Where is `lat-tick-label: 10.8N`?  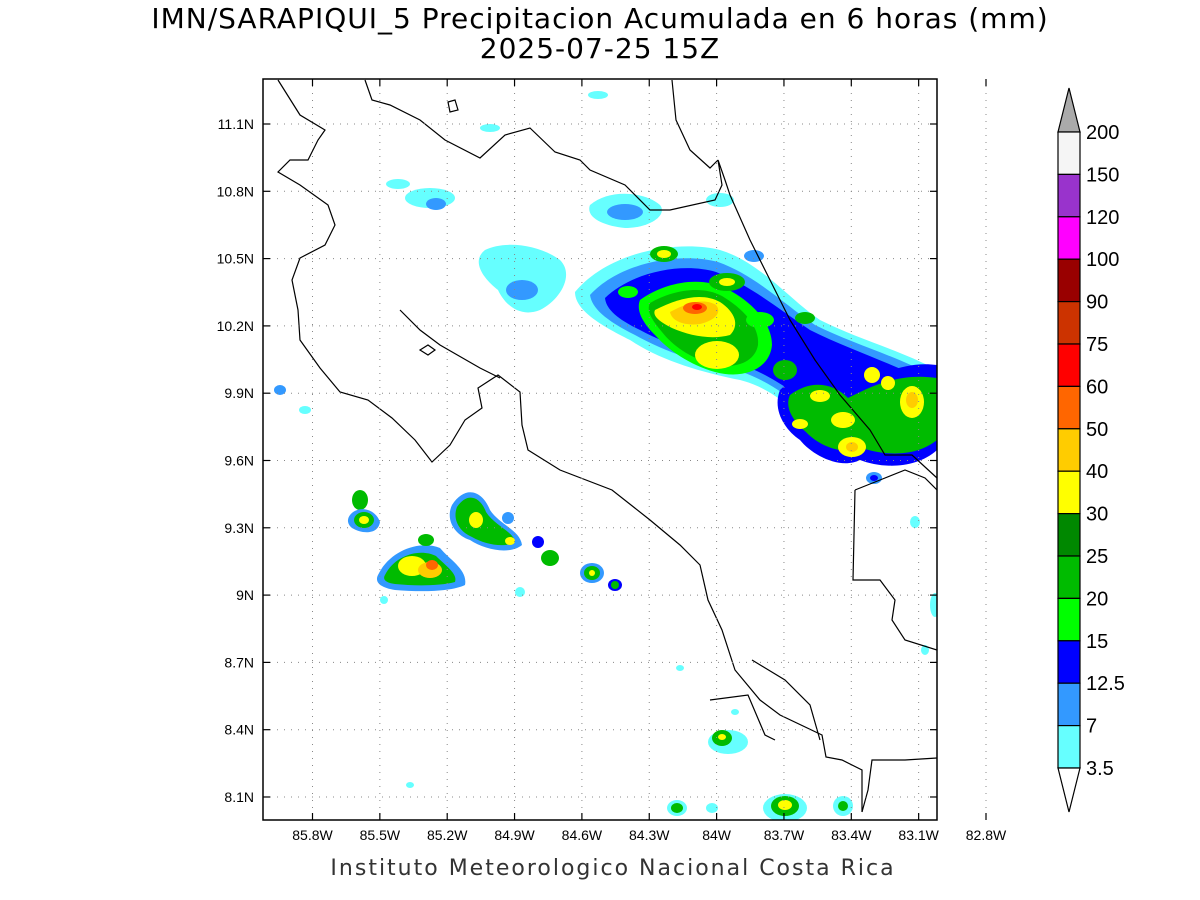 lat-tick-label: 10.8N is located at coordinates (235, 191).